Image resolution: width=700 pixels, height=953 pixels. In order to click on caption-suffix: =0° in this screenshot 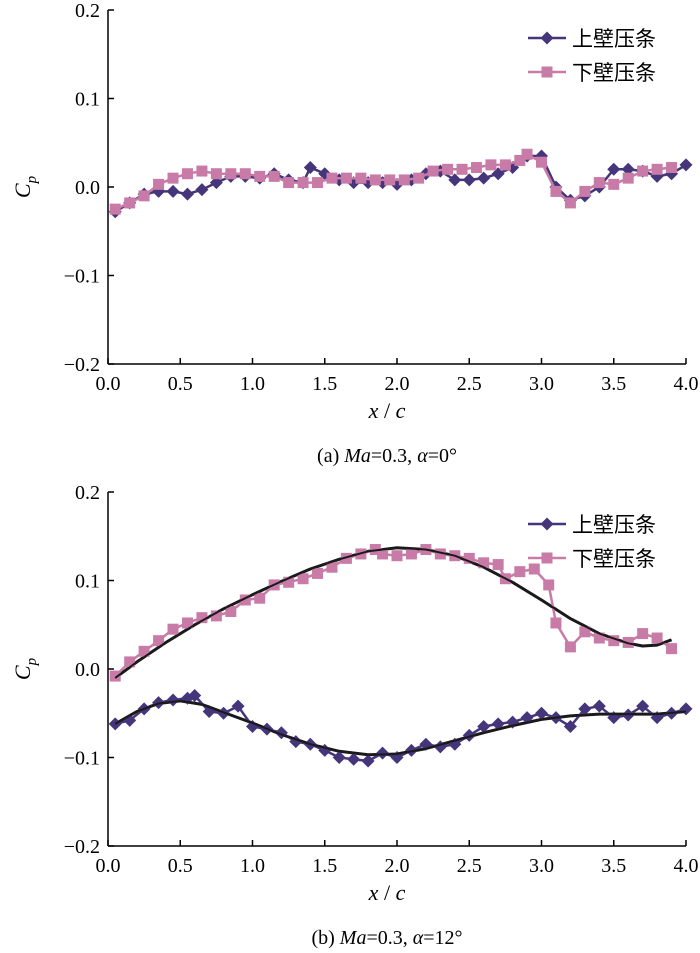, I will do `click(442, 456)`.